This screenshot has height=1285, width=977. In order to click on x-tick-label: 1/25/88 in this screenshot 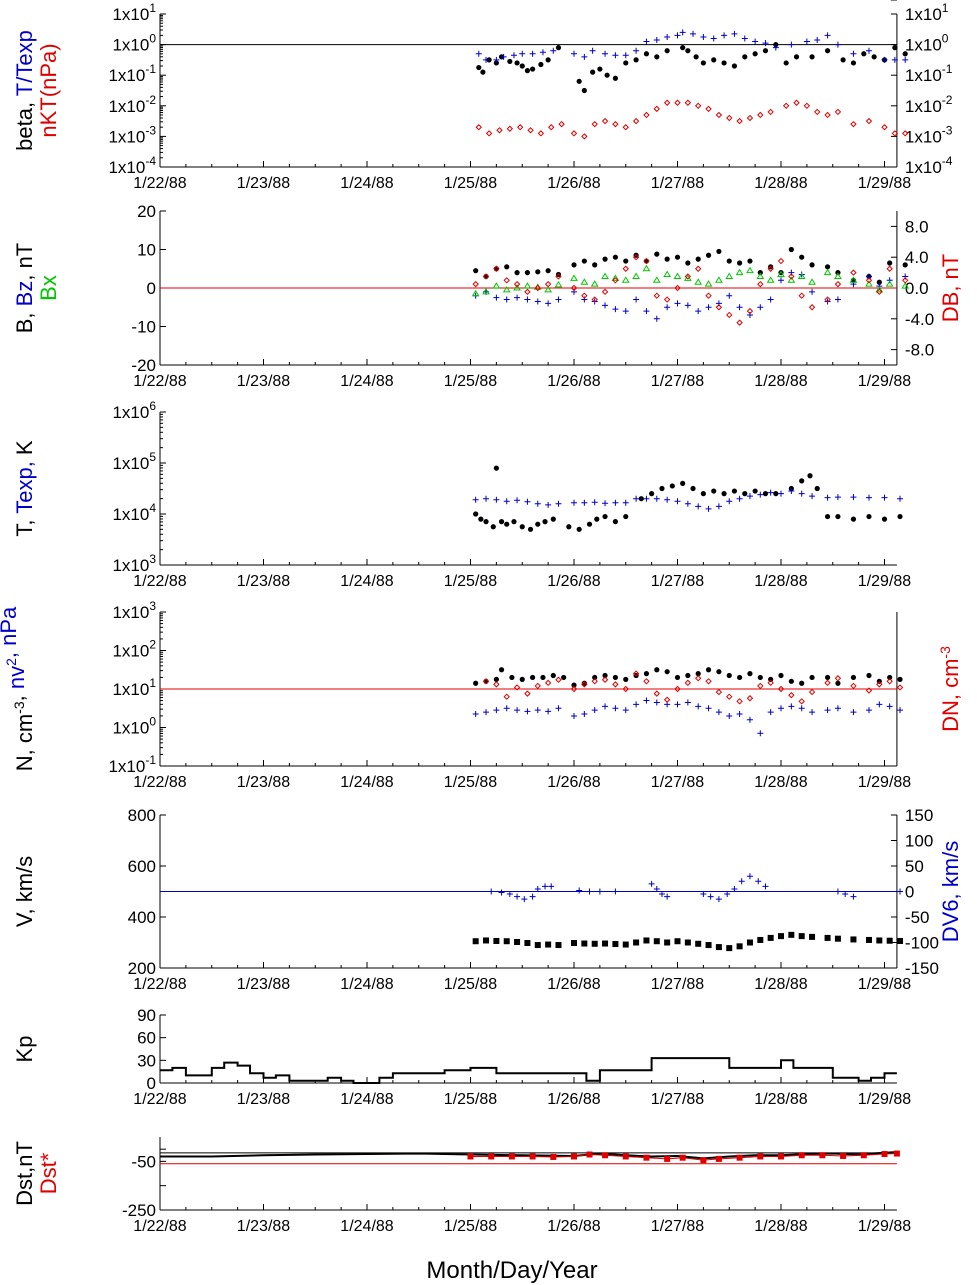, I will do `click(470, 1099)`.